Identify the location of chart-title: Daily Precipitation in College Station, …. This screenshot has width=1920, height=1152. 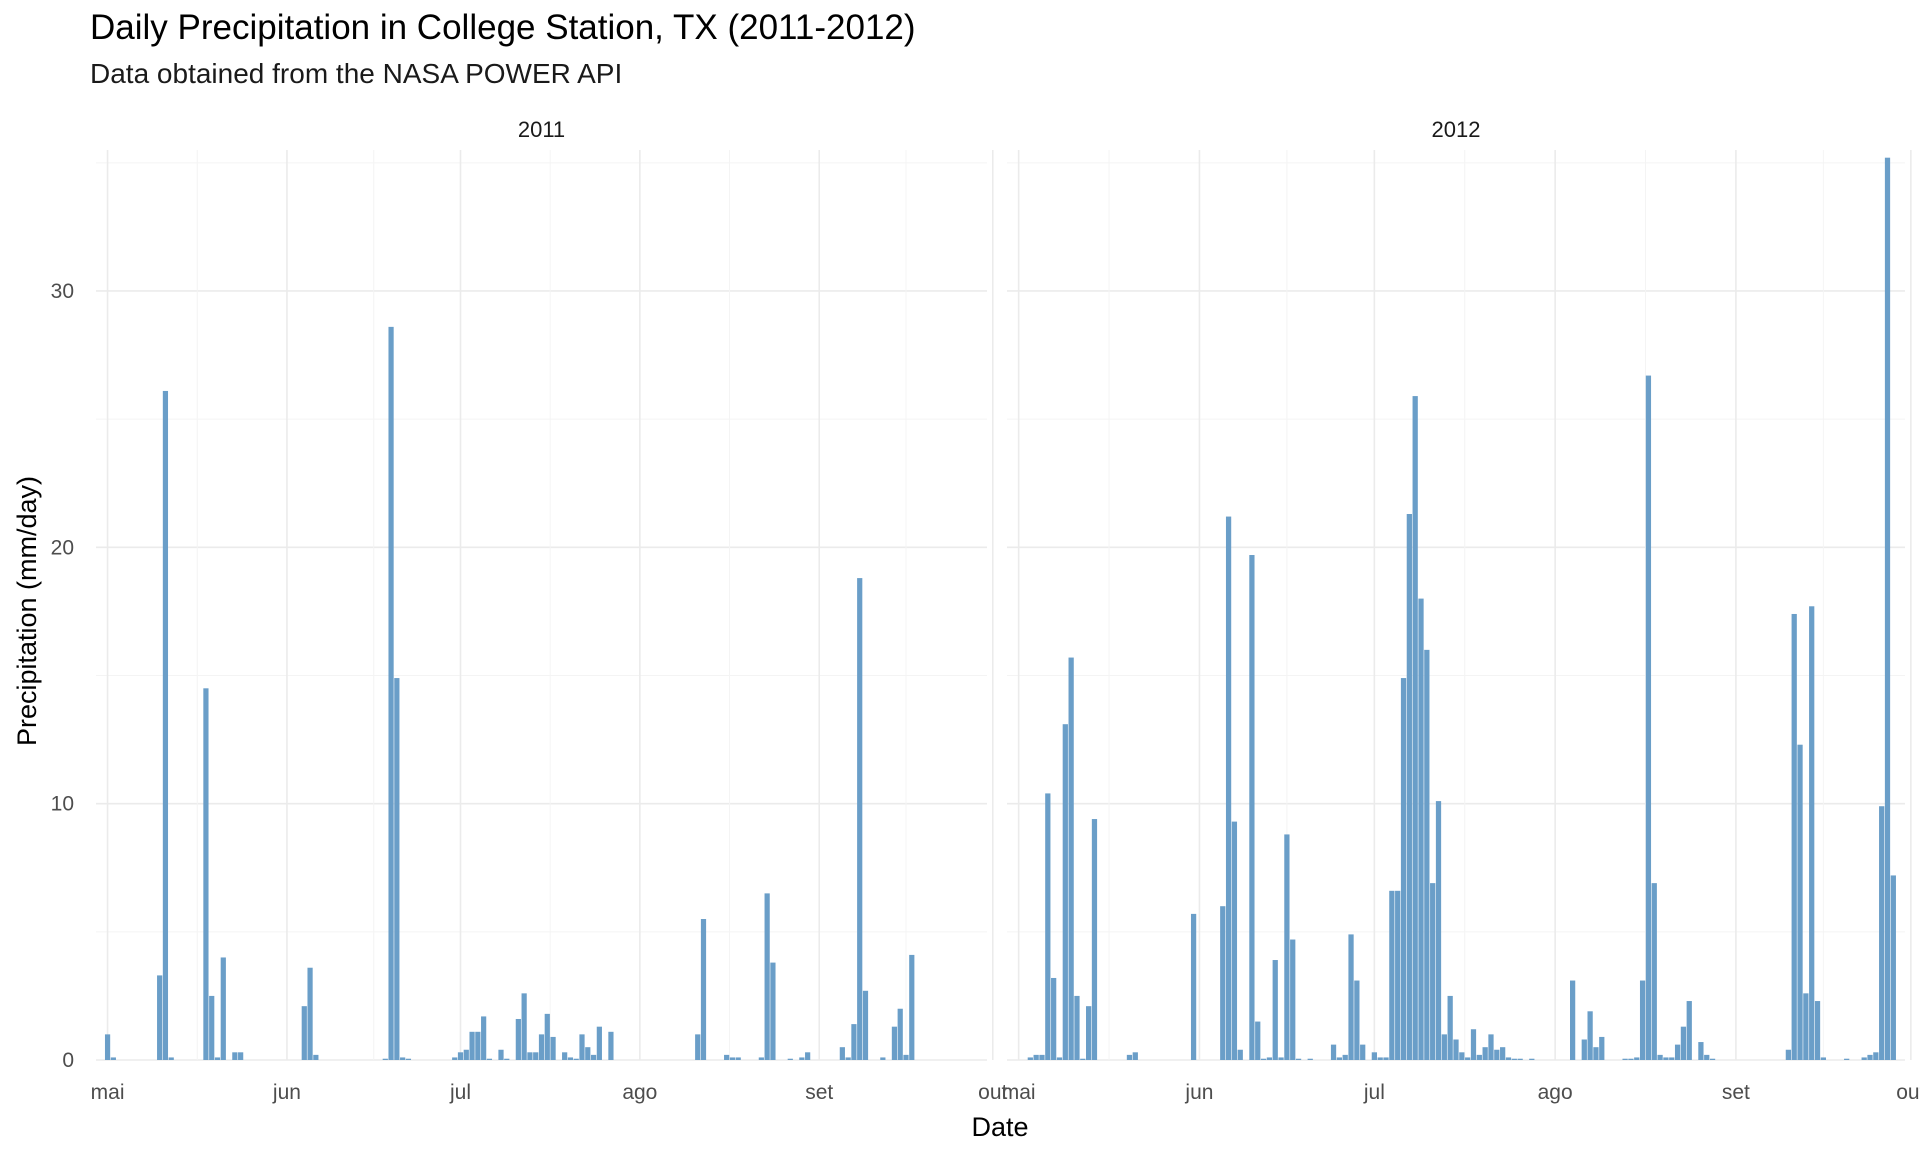
(503, 27).